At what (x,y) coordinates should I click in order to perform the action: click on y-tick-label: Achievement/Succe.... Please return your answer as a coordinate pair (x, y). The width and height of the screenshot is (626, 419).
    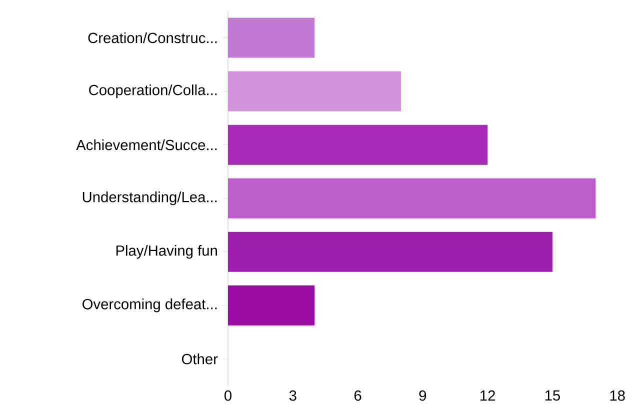
    Looking at the image, I should click on (146, 144).